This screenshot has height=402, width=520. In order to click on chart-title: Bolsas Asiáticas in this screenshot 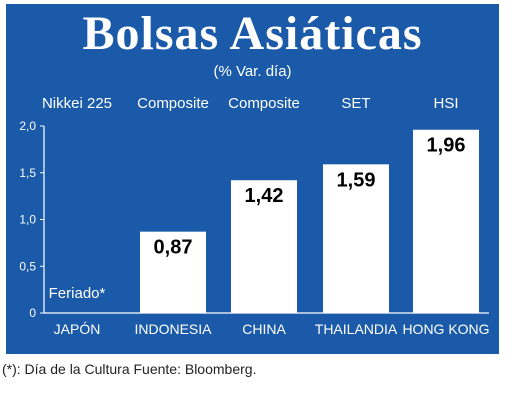, I will do `click(252, 33)`.